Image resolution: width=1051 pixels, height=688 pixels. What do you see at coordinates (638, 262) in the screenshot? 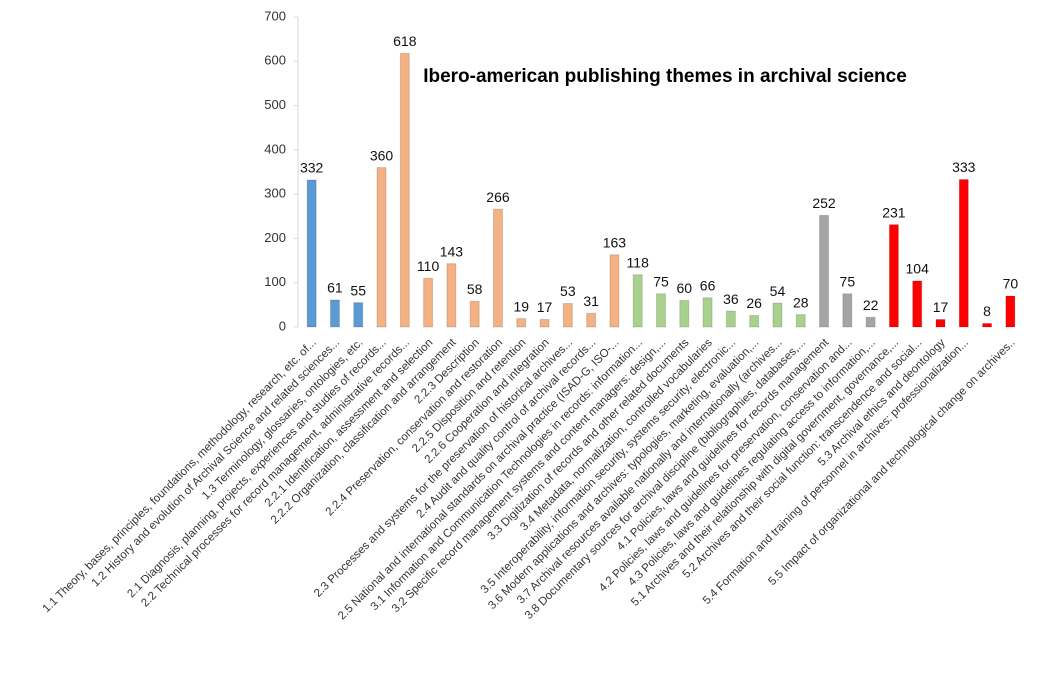
I see `data-label: 118` at bounding box center [638, 262].